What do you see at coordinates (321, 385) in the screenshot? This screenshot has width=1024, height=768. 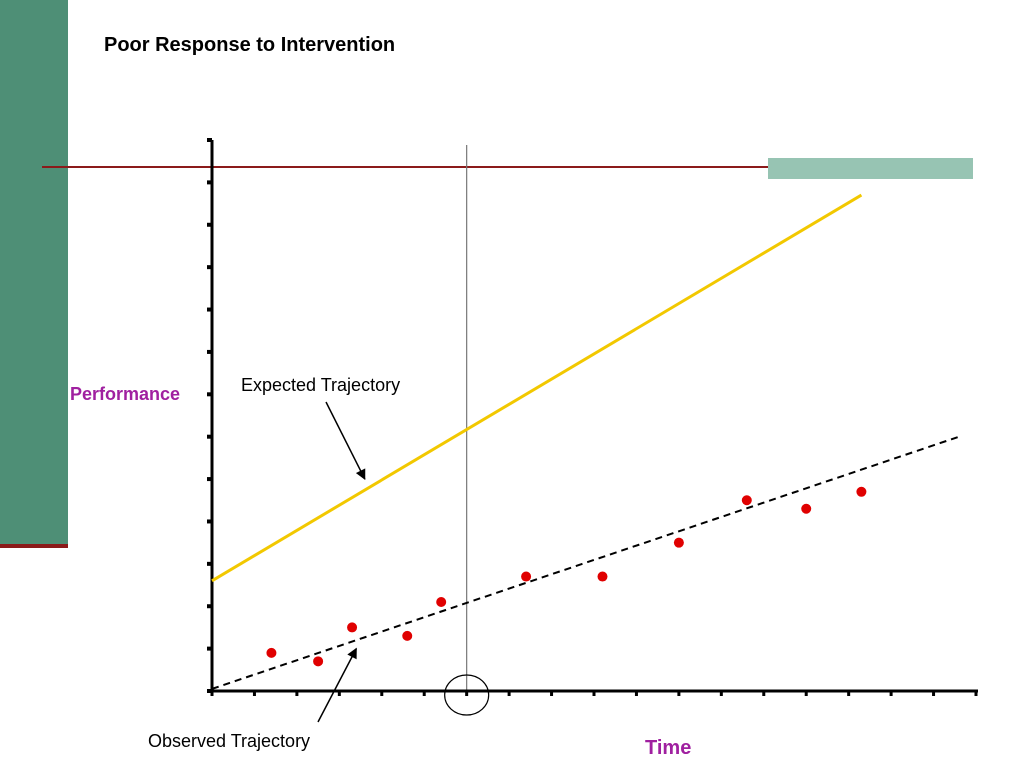 I see `expected-trajectory-label: Expected Trajectory` at bounding box center [321, 385].